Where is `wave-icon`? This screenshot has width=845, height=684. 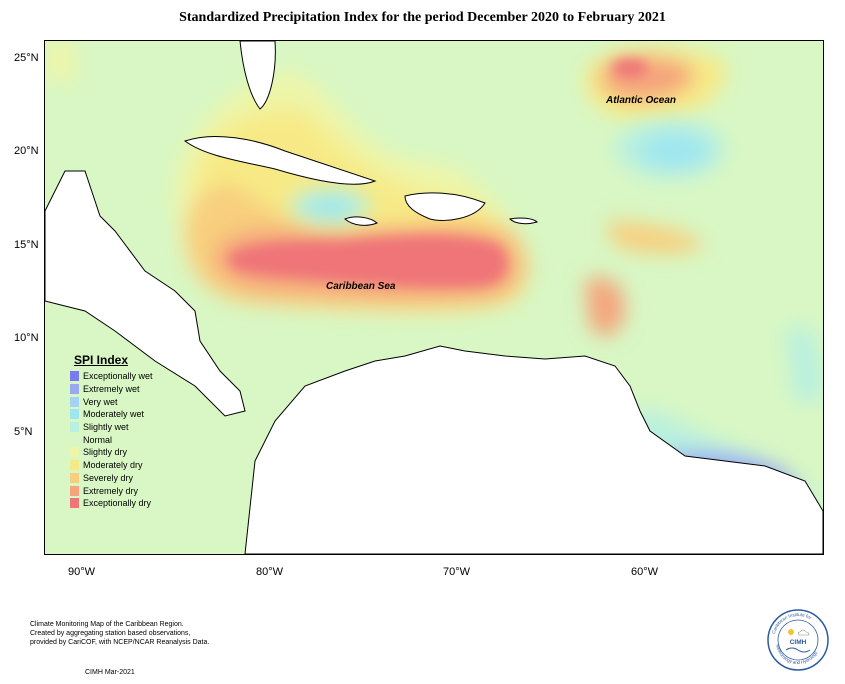
wave-icon is located at coordinates (798, 650).